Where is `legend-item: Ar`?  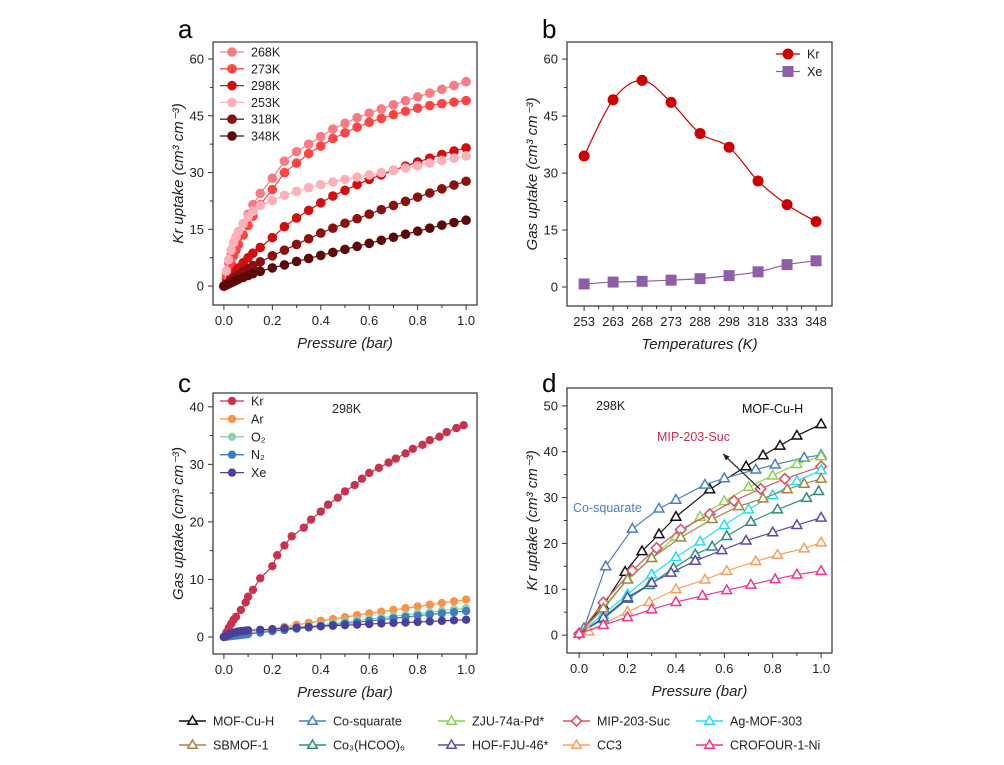 legend-item: Ar is located at coordinates (242, 419).